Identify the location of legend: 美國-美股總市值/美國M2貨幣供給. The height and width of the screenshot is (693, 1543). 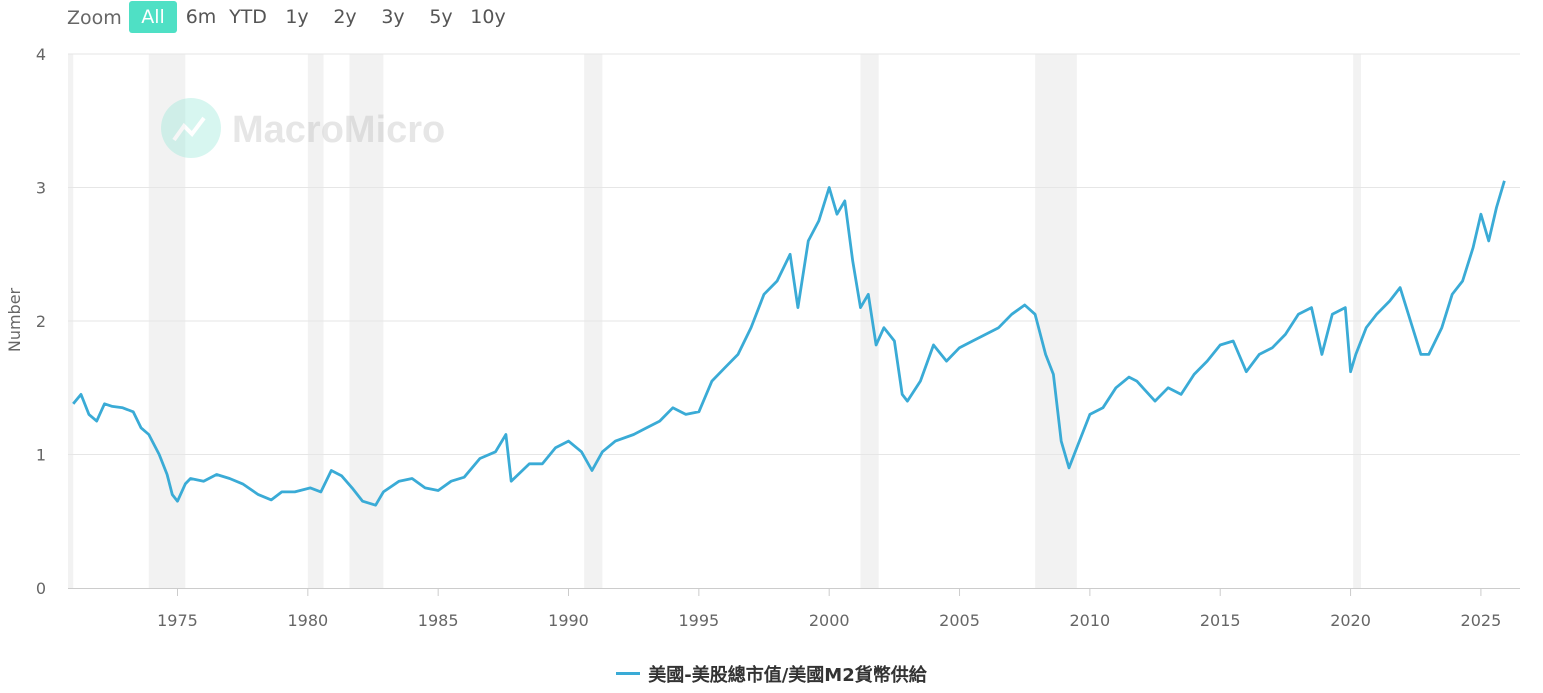
(771, 673).